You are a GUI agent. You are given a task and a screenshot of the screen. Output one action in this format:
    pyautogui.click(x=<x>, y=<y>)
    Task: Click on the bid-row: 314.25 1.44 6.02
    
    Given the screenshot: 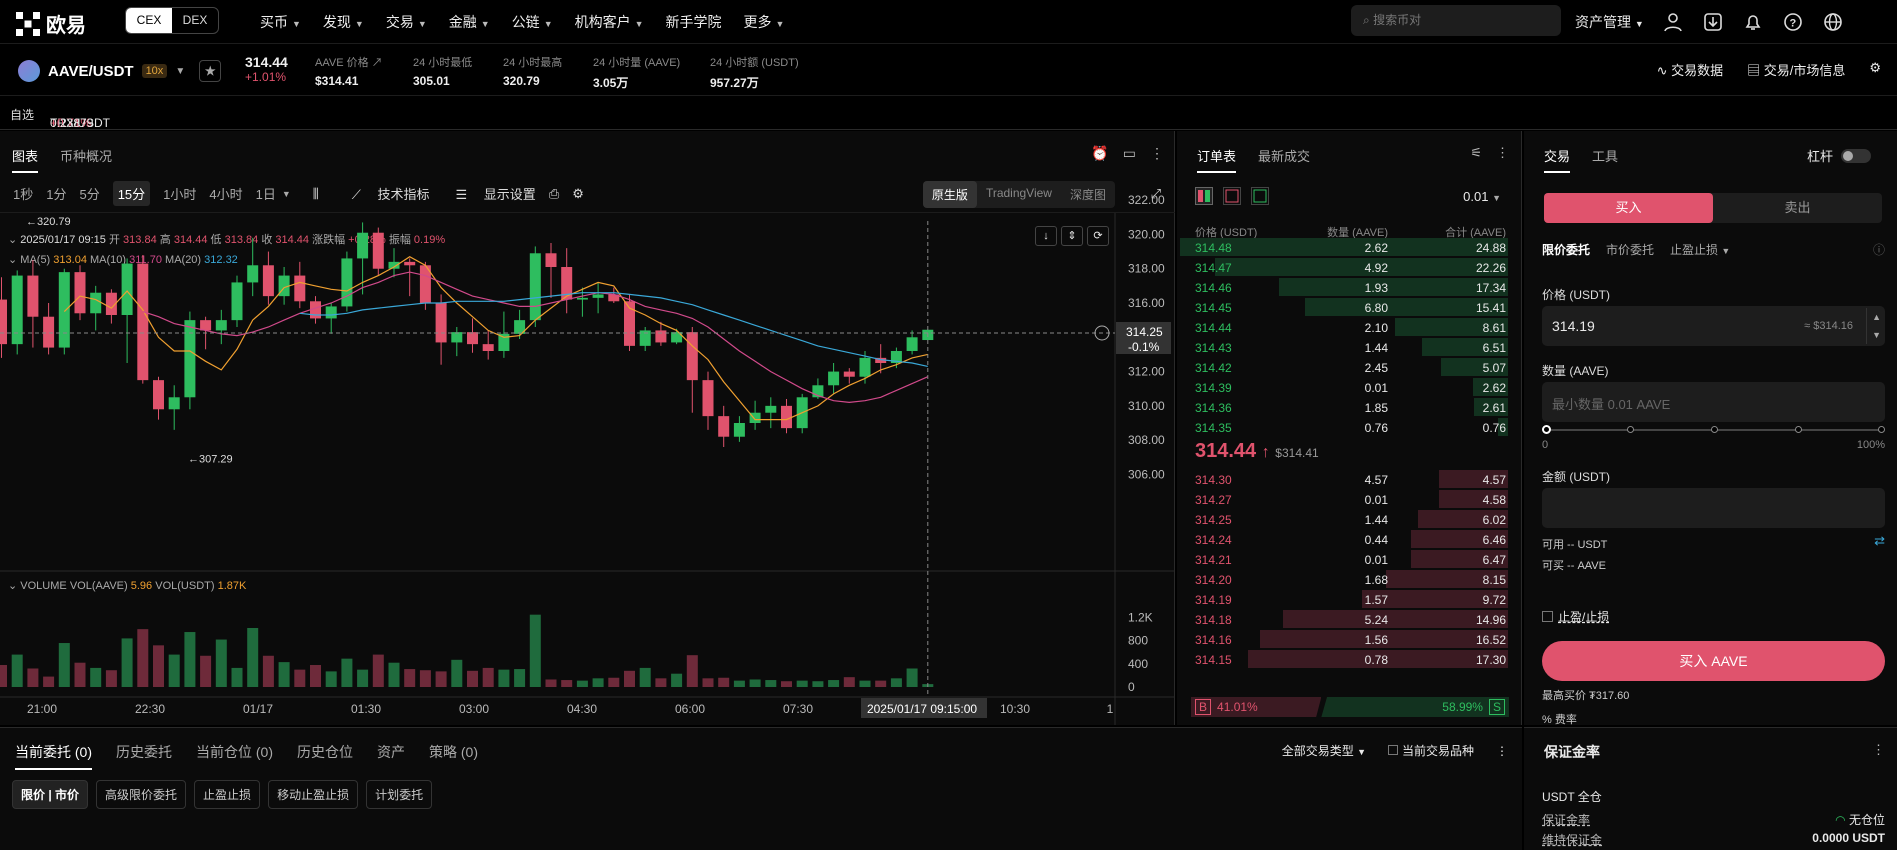 What is the action you would take?
    pyautogui.click(x=1349, y=519)
    